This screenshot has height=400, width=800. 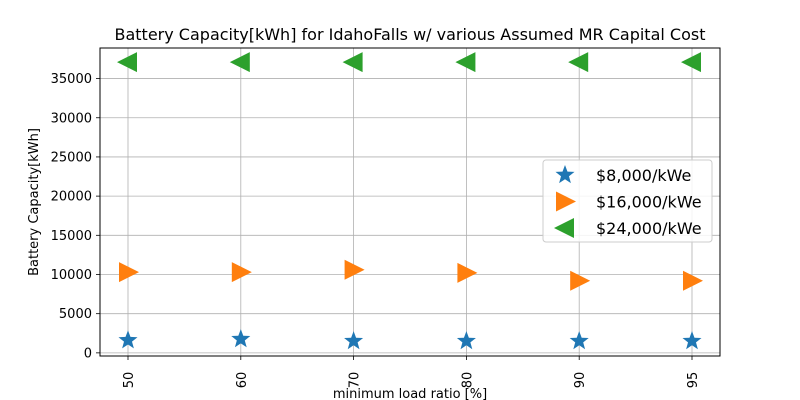 What do you see at coordinates (71, 157) in the screenshot?
I see `y-tick-label: 25000` at bounding box center [71, 157].